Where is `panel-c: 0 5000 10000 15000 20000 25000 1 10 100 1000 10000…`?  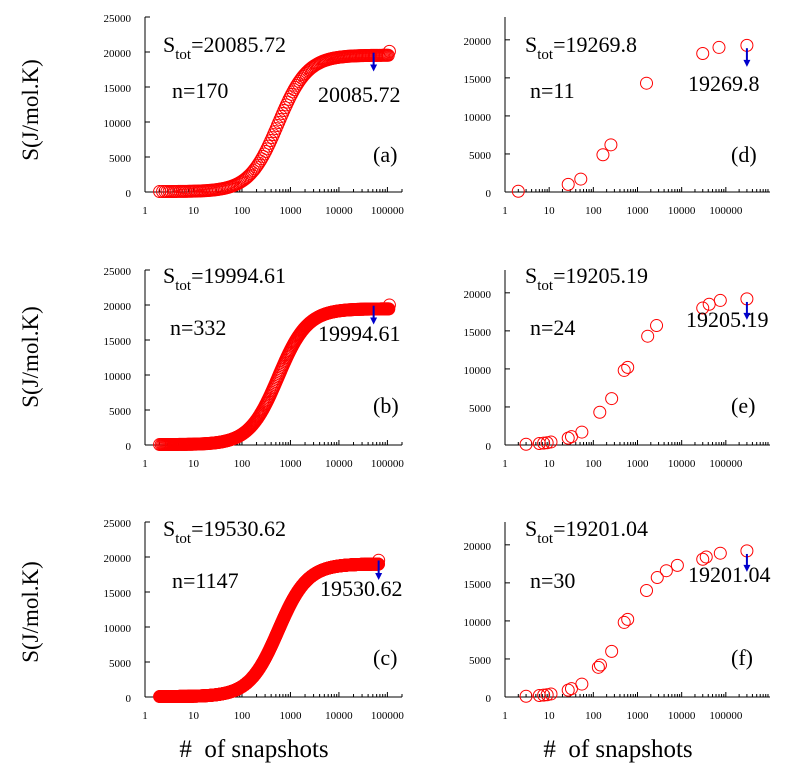
panel-c: 0 5000 10000 15000 20000 25000 1 10 100 1000 10000… is located at coordinates (254, 619).